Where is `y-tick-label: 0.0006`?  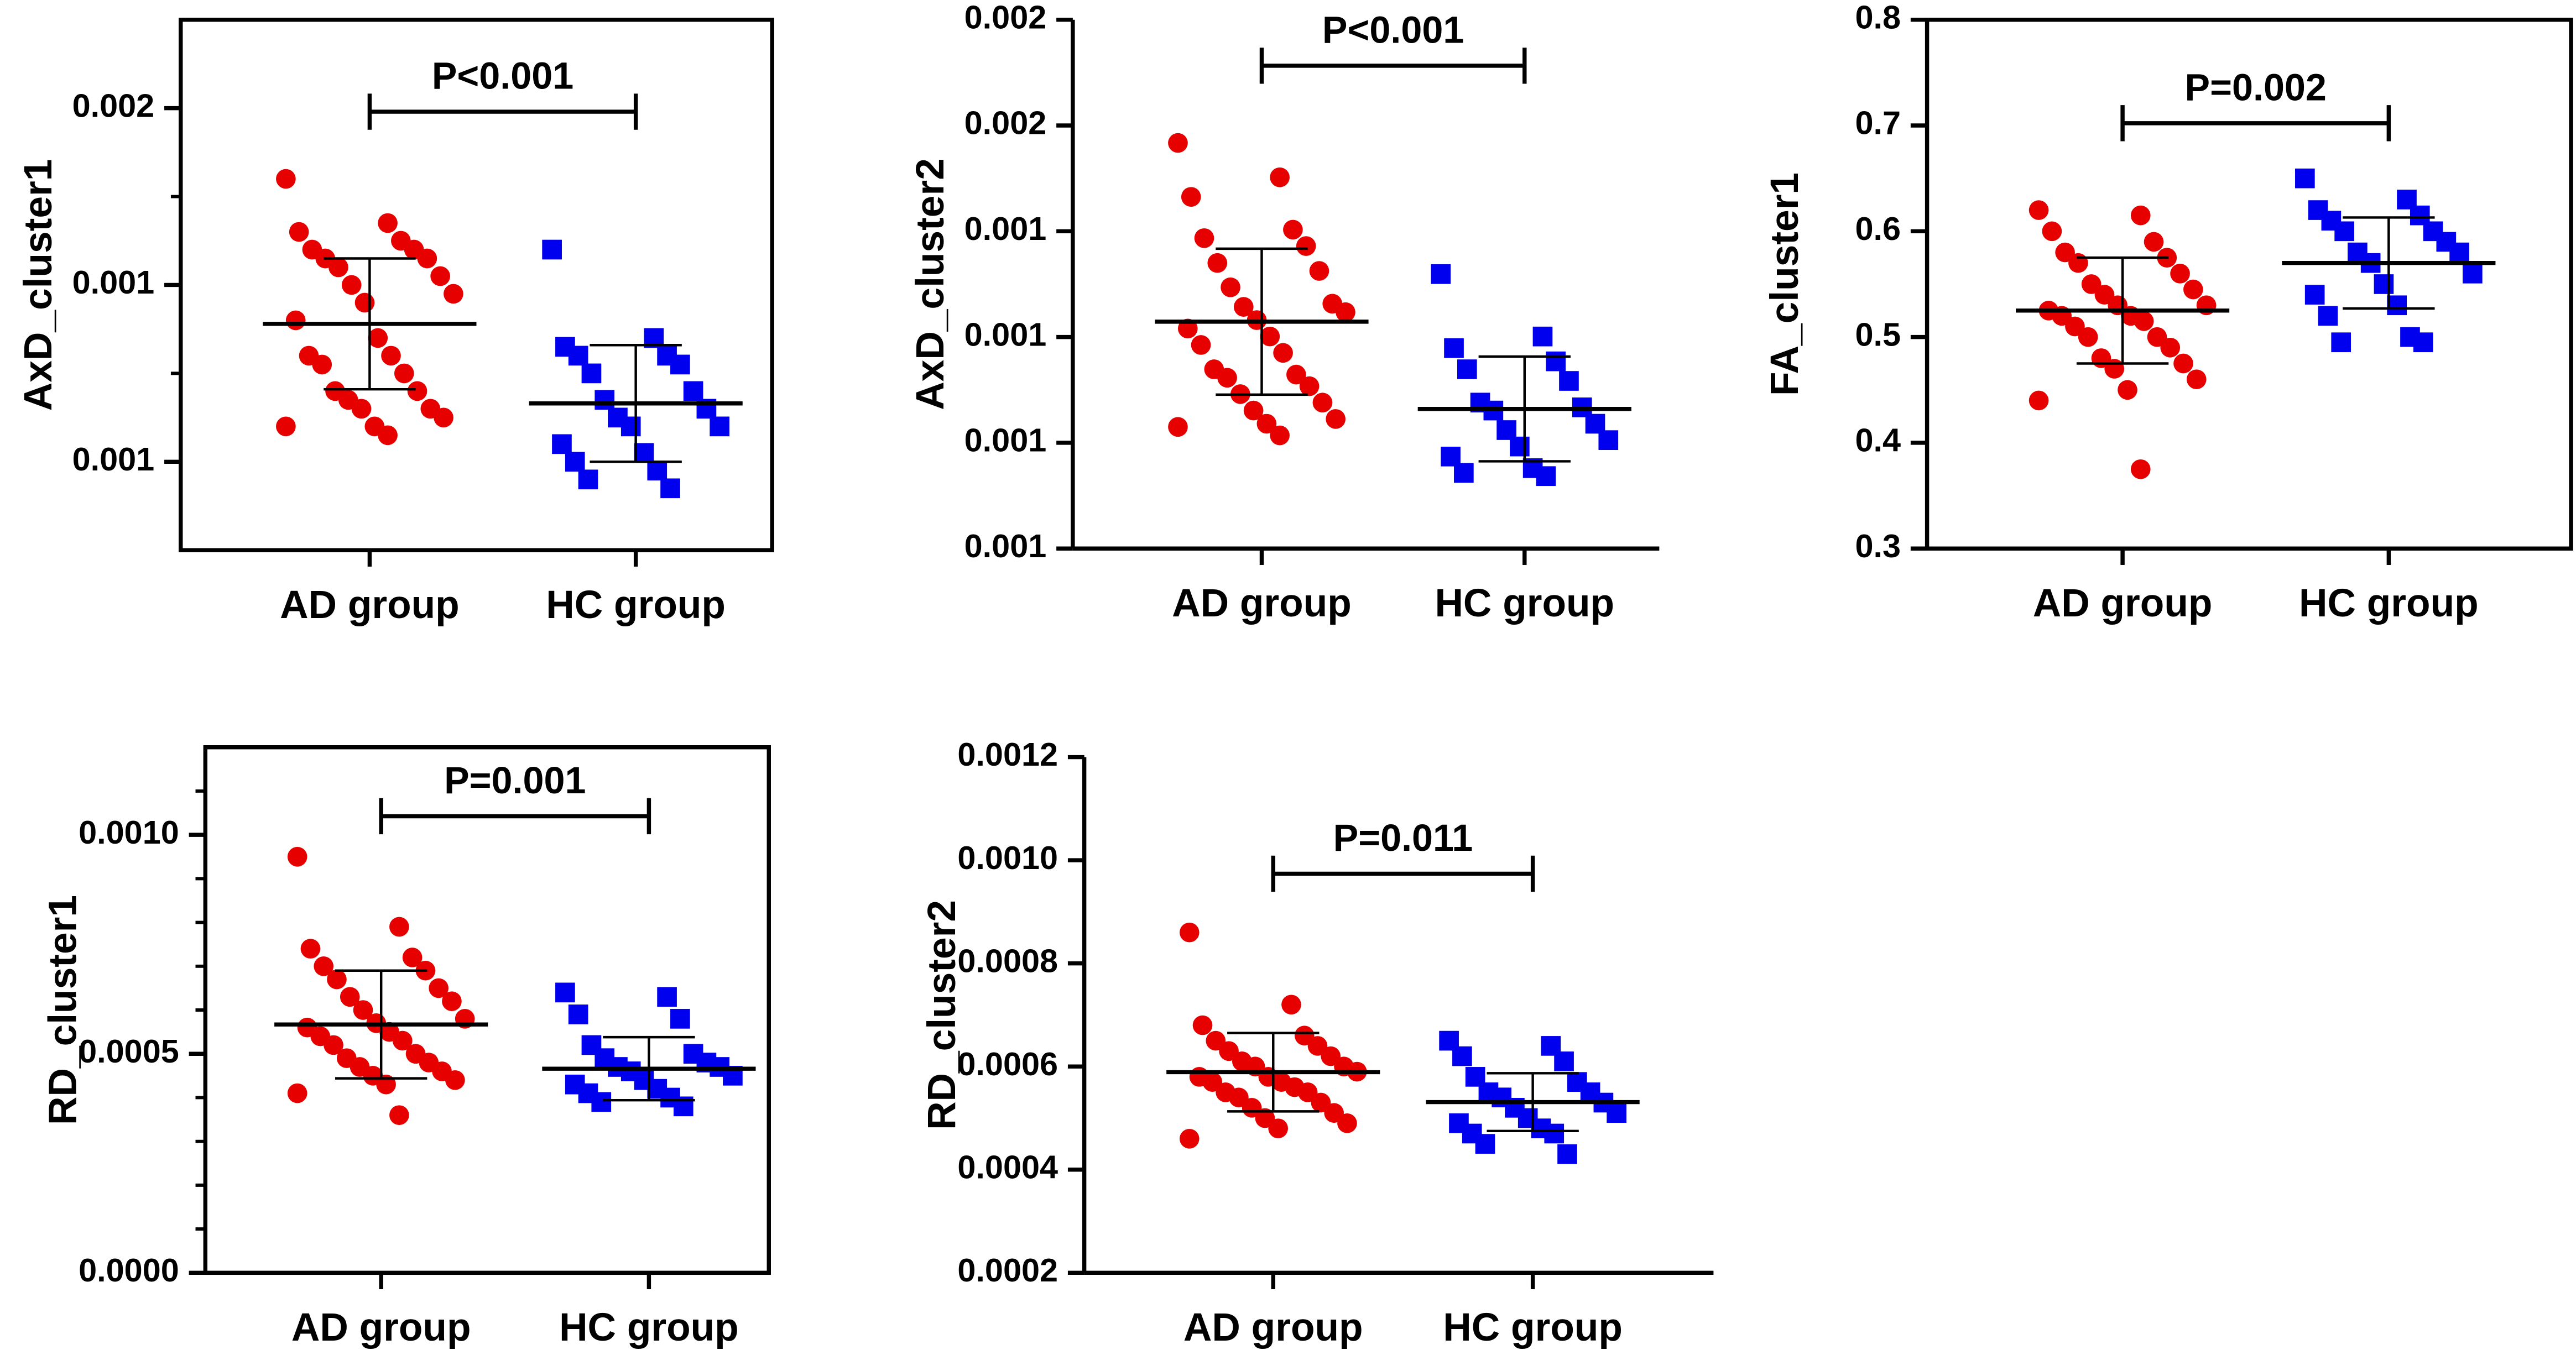 y-tick-label: 0.0006 is located at coordinates (1007, 1063).